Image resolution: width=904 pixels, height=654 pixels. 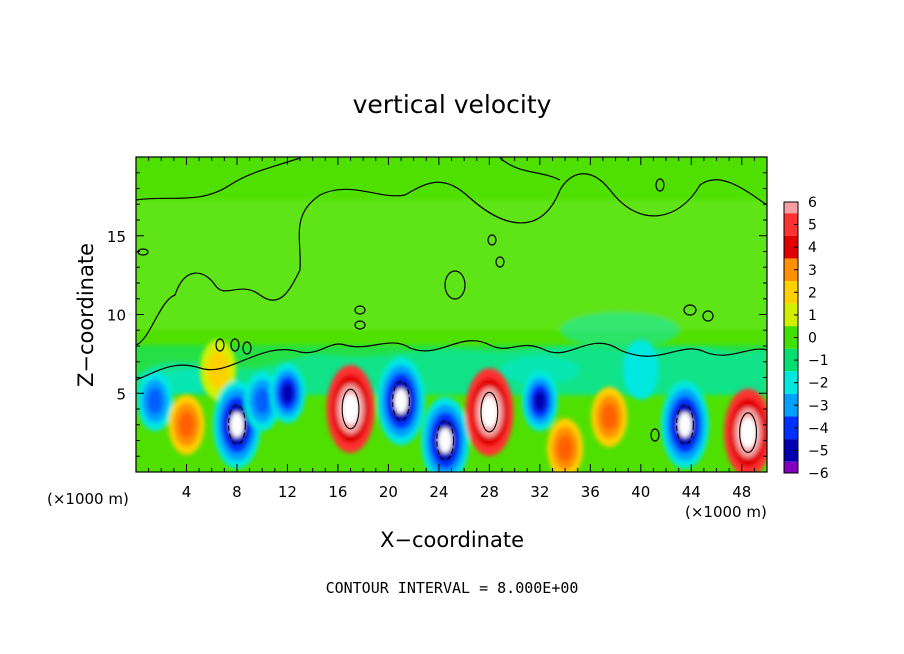 What do you see at coordinates (812, 293) in the screenshot?
I see `colorbar-label: 2` at bounding box center [812, 293].